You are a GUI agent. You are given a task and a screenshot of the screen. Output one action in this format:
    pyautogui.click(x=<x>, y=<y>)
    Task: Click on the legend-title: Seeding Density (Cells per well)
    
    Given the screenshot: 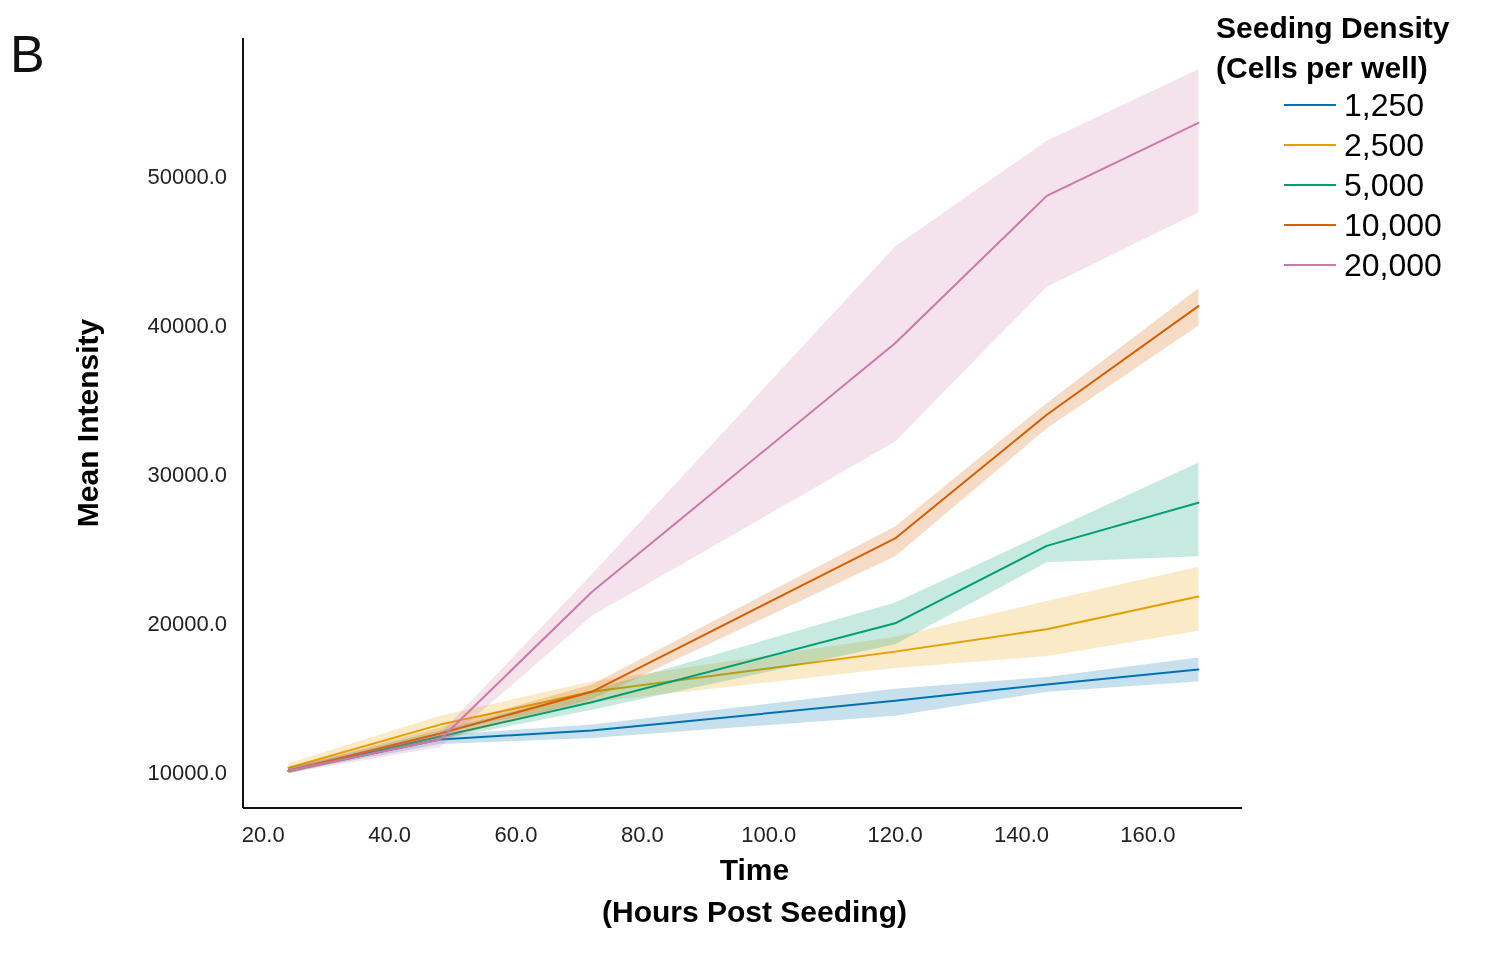 What is the action you would take?
    pyautogui.click(x=1333, y=47)
    